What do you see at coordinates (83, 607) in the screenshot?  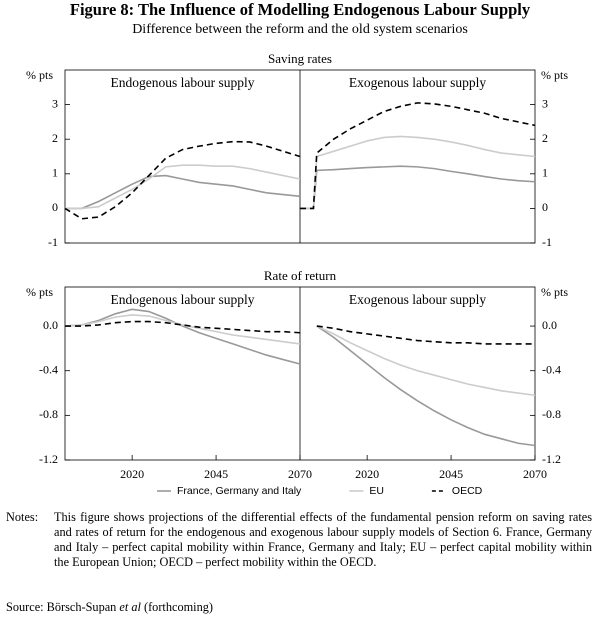 I see `source-text: Börsch-Supan` at bounding box center [83, 607].